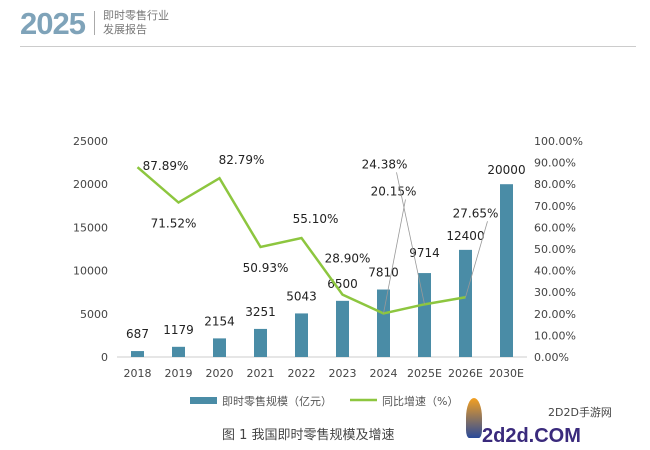  What do you see at coordinates (555, 184) in the screenshot?
I see `y-right-tick: 80.00%` at bounding box center [555, 184].